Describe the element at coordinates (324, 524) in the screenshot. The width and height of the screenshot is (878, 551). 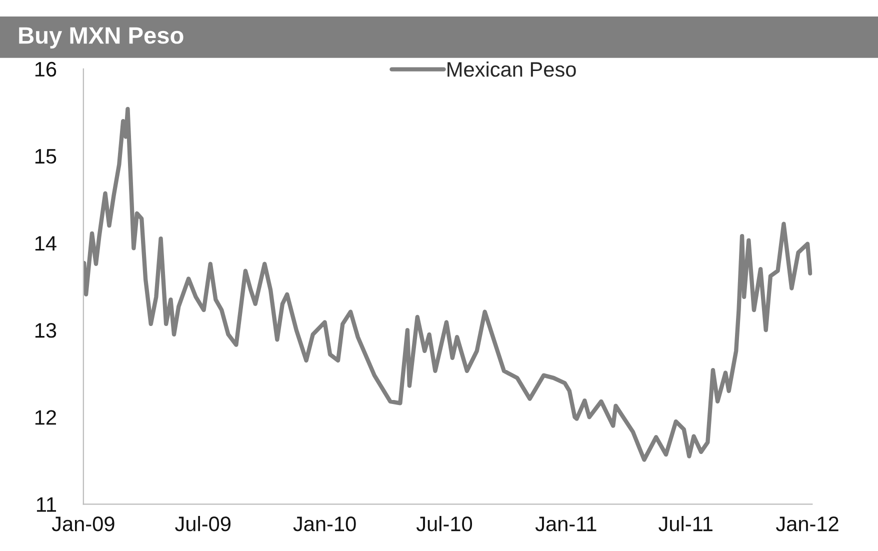
I see `x-tick-label: Jan-10` at that location.